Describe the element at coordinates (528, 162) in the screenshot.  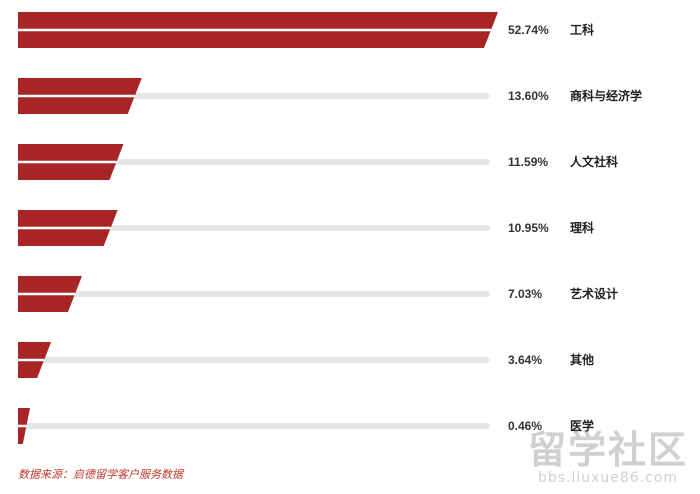
I see `value-label: 11.59%` at that location.